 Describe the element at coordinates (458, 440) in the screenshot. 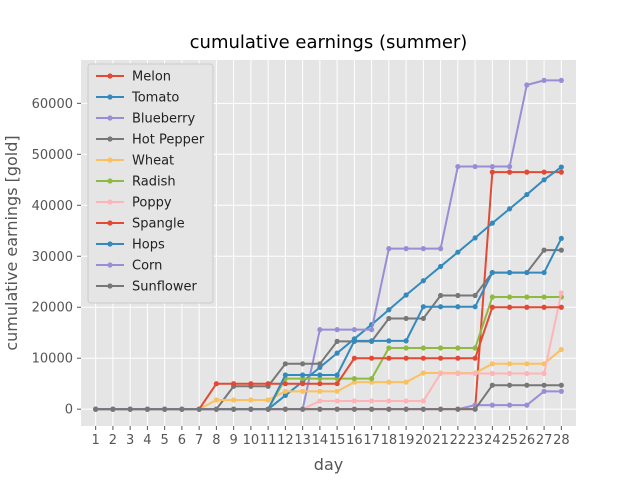

I see `x-tick-label: 22` at that location.